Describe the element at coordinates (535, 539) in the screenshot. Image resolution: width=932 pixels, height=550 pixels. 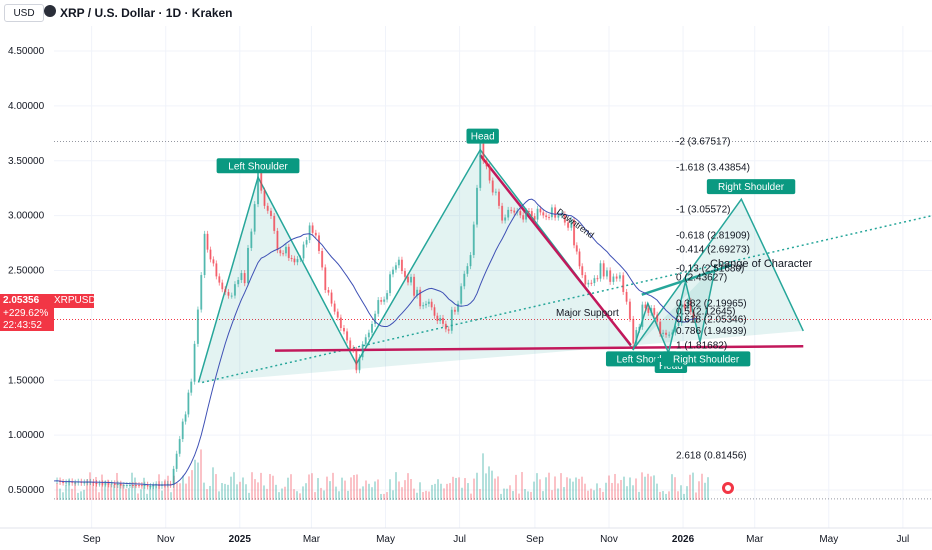
I see `x-axis-tick-label: Sep` at that location.